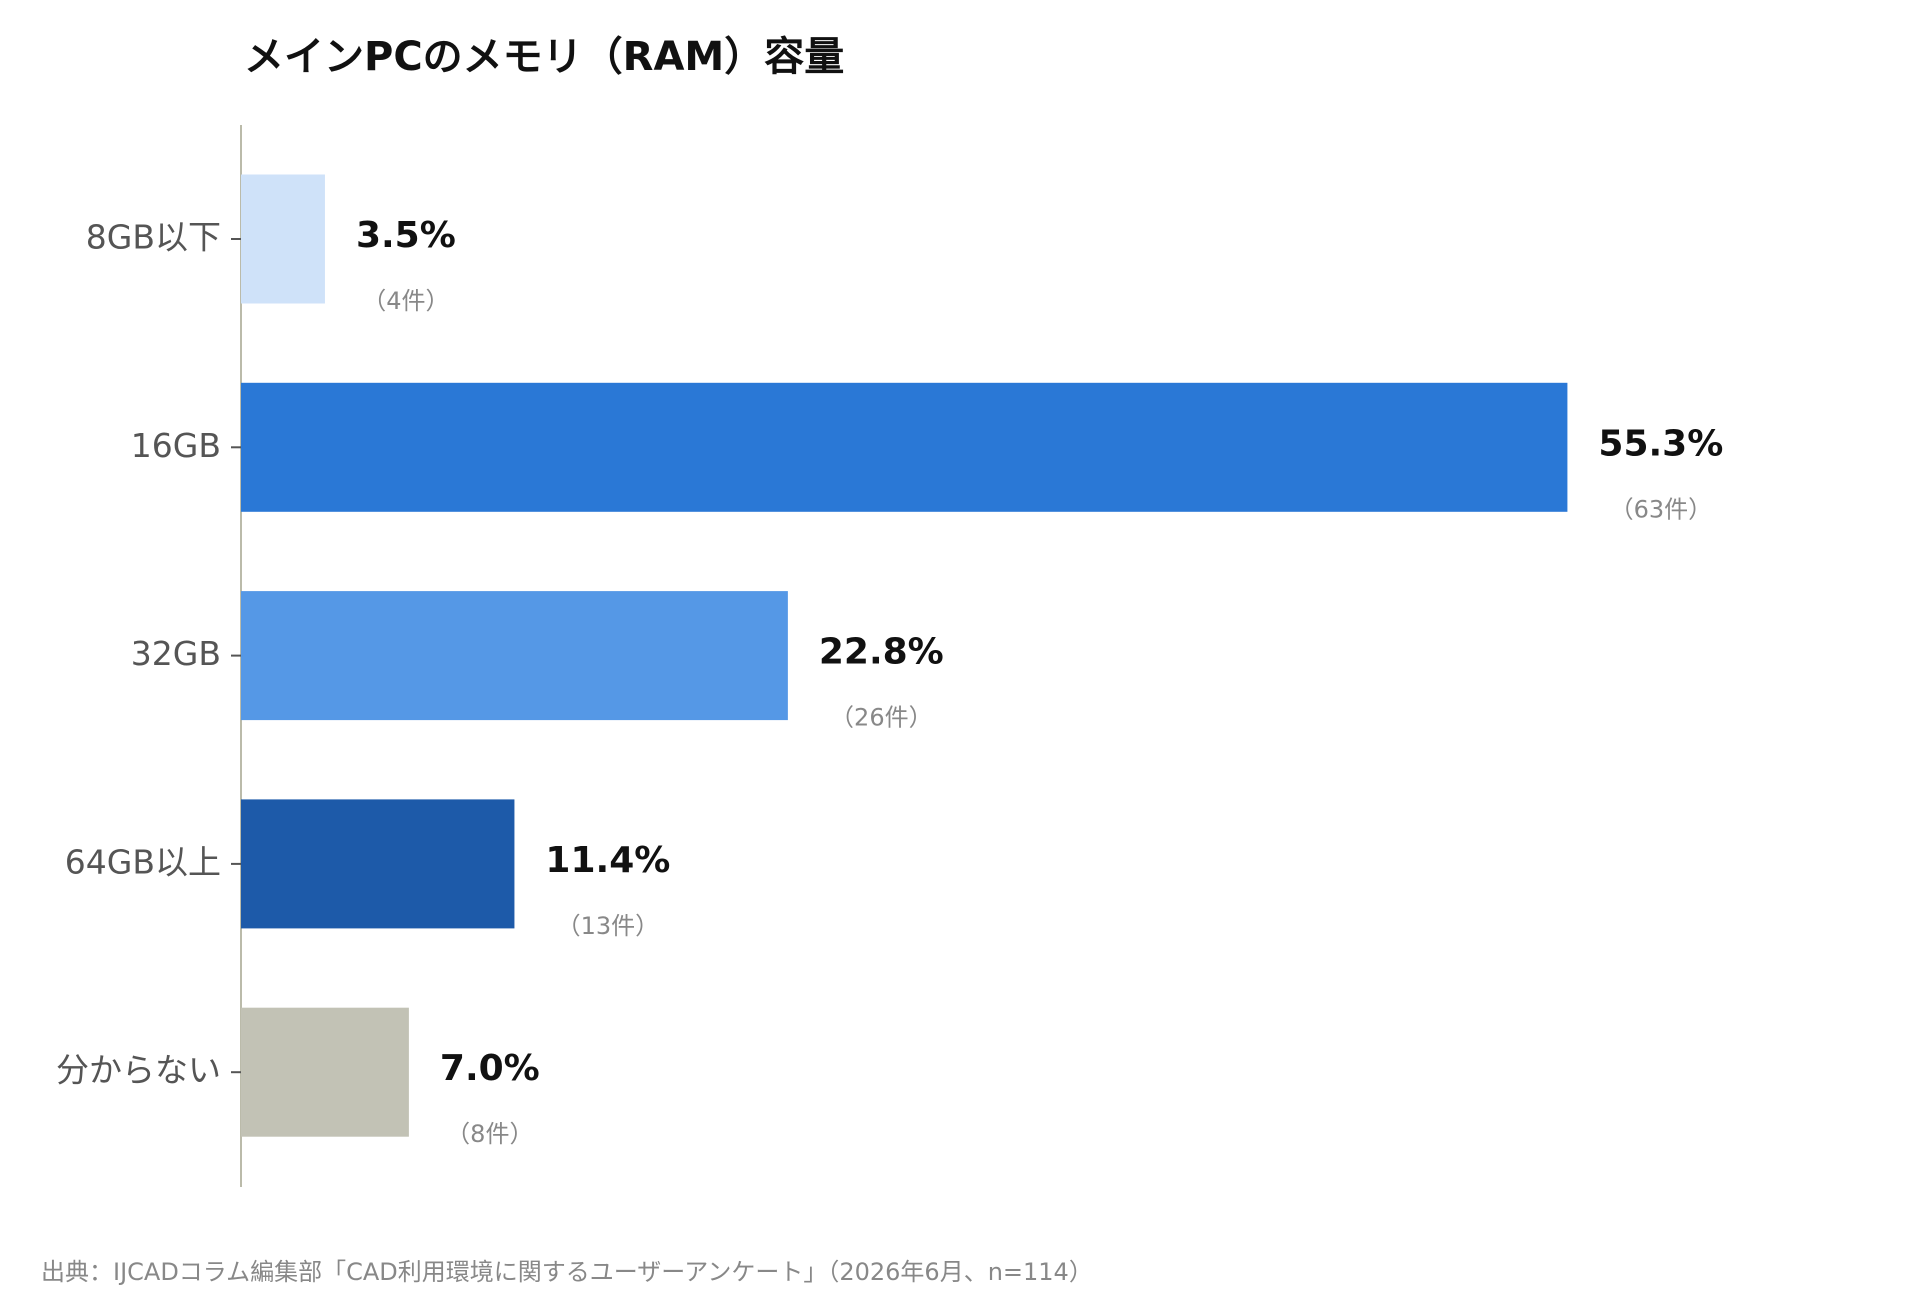 Image resolution: width=1920 pixels, height=1290 pixels. I want to click on count-label: （13件）, so click(608, 926).